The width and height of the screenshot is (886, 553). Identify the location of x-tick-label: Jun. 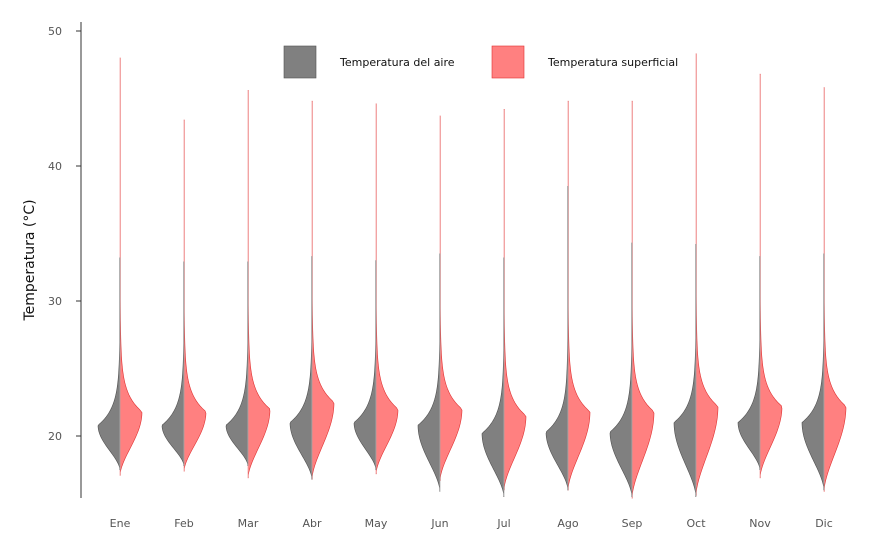
(439, 523).